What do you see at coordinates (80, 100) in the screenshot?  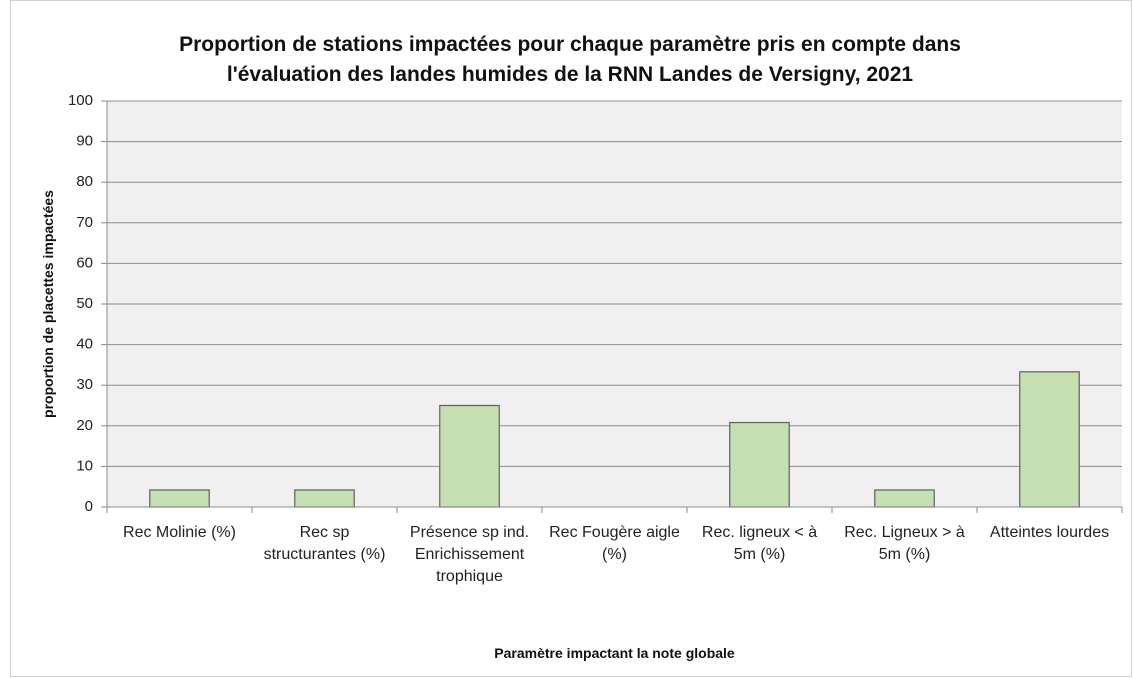 I see `y-tick-label: 100` at bounding box center [80, 100].